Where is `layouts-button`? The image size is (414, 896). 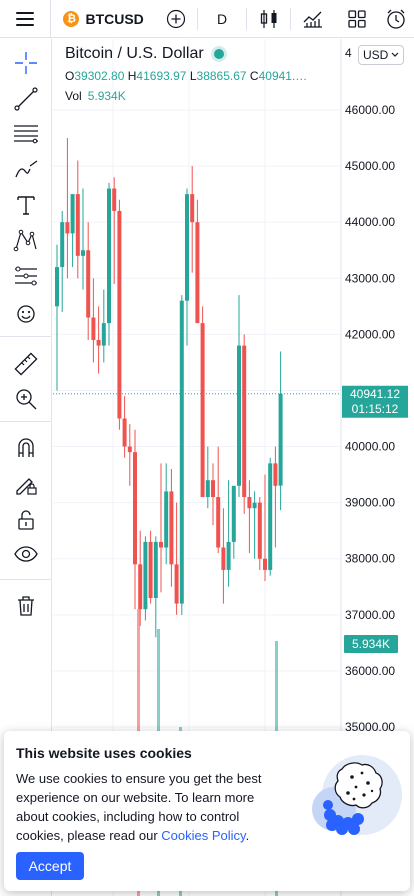 layouts-button is located at coordinates (357, 19).